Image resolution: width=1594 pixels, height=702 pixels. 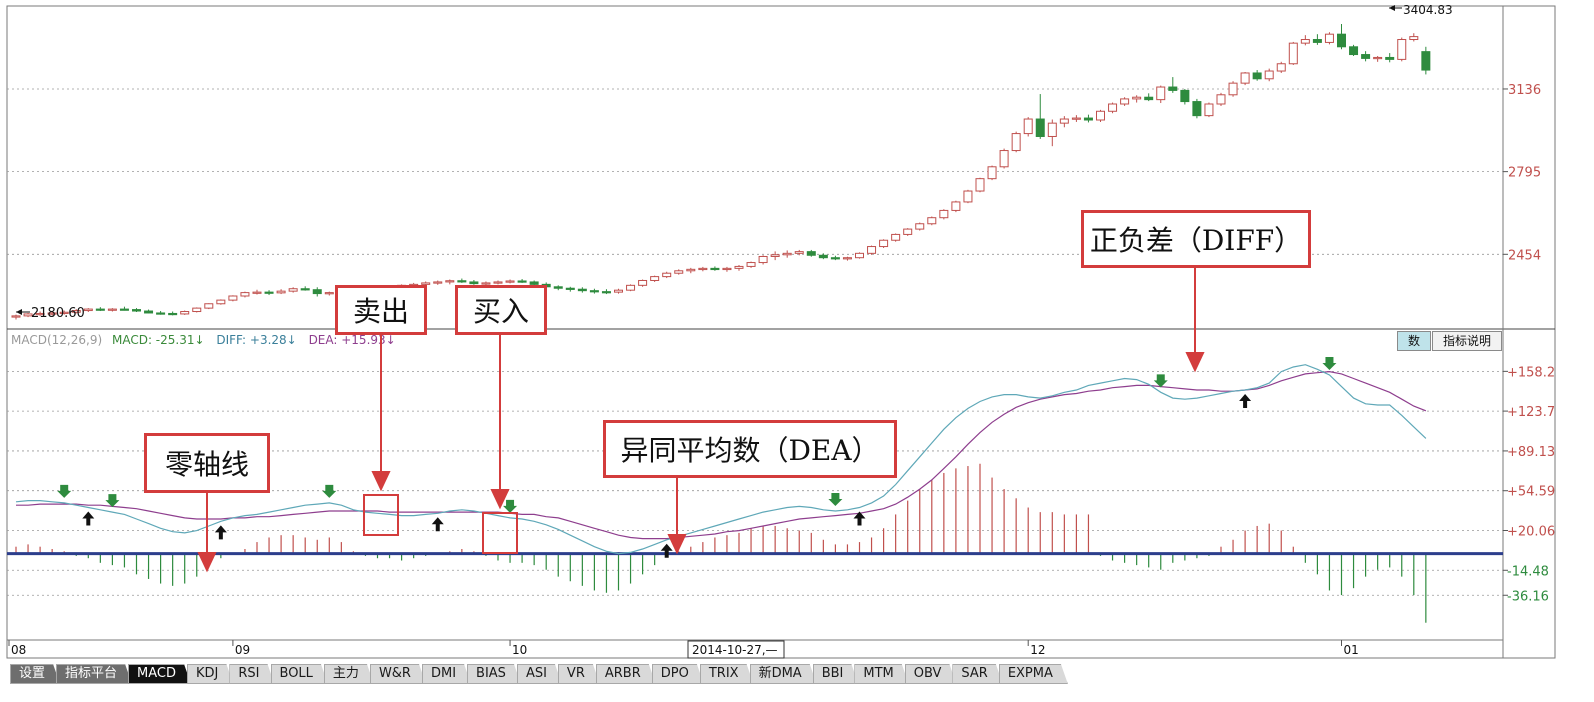 What do you see at coordinates (678, 674) in the screenshot?
I see `tab-13: DPO` at bounding box center [678, 674].